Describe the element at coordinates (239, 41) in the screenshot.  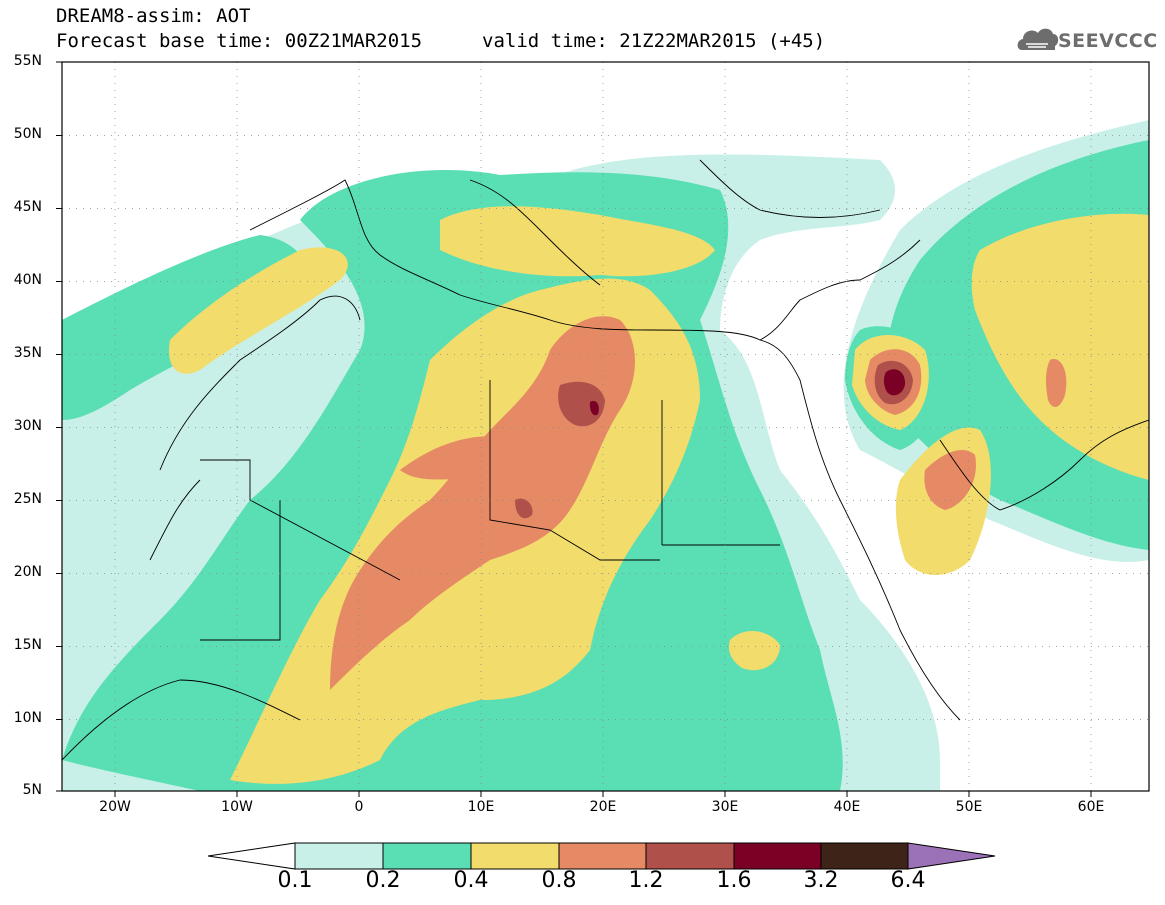
I see `base-time: Forecast base time: 00Z21MAR2015` at that location.